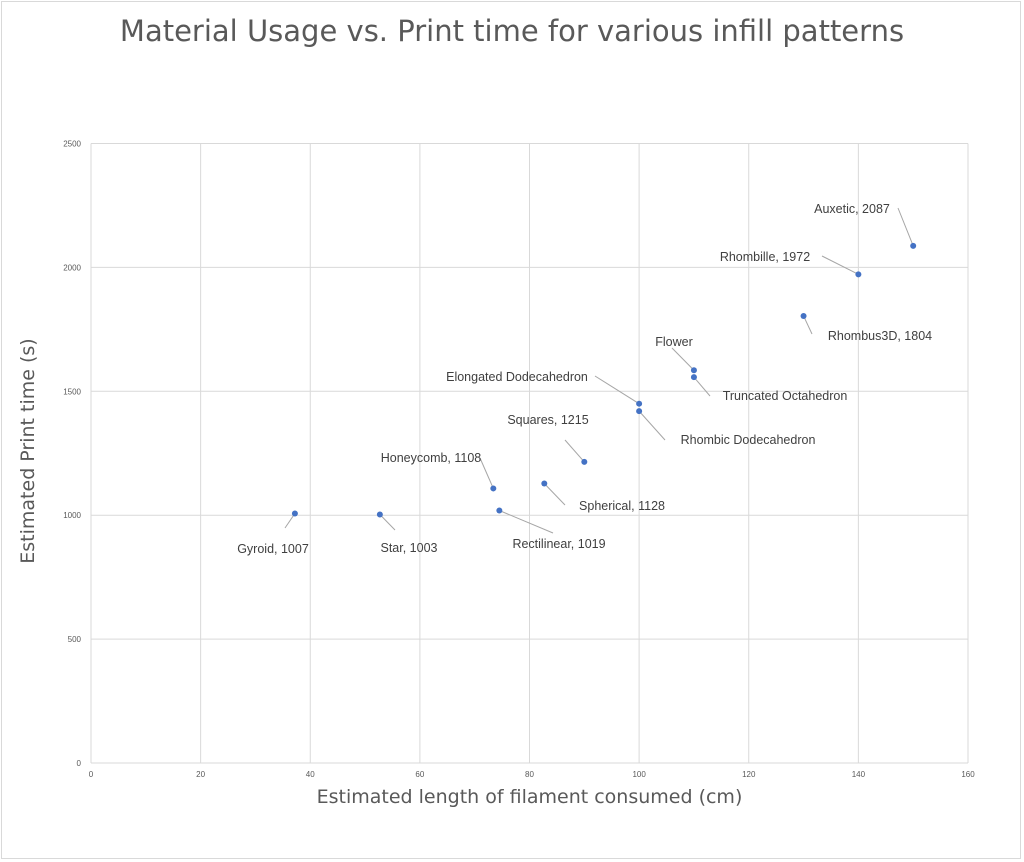  Describe the element at coordinates (880, 336) in the screenshot. I see `data-label: Rhombus3D, 1804` at that location.